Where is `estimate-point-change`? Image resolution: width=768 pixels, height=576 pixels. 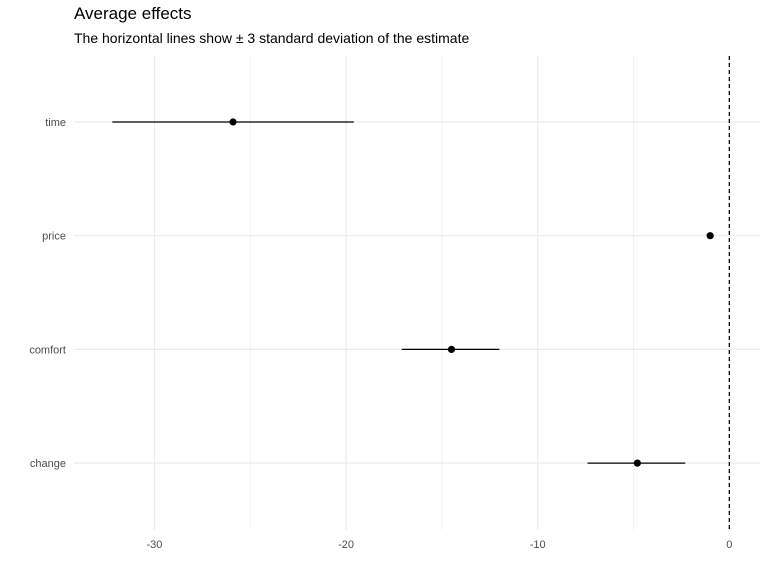
estimate-point-change is located at coordinates (637, 463).